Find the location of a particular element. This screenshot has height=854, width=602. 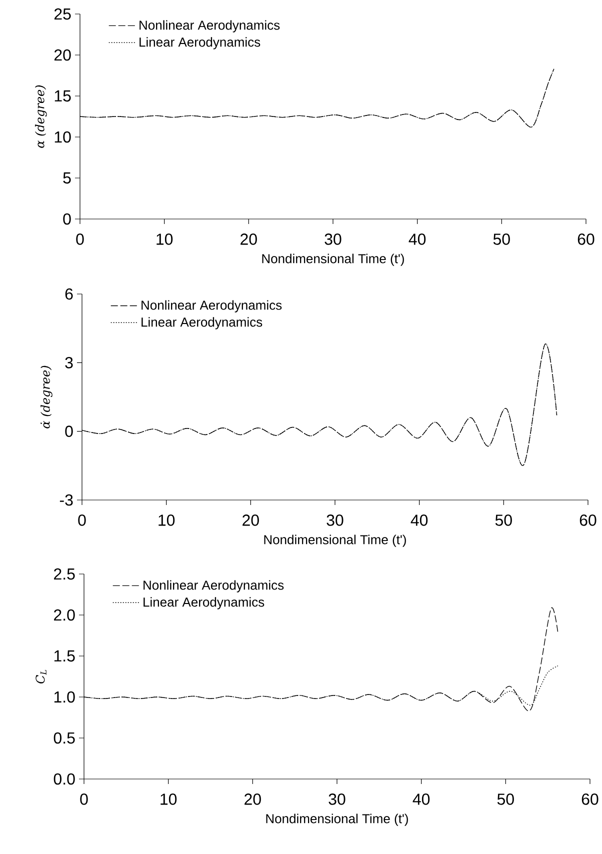

y-tick-label: 15 is located at coordinates (62, 96).